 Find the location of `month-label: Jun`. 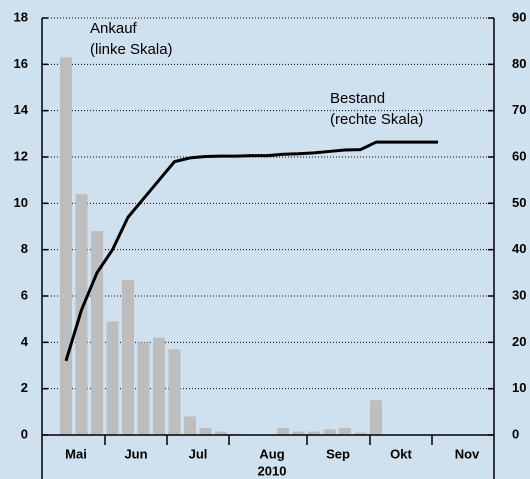

month-label: Jun is located at coordinates (135, 453).